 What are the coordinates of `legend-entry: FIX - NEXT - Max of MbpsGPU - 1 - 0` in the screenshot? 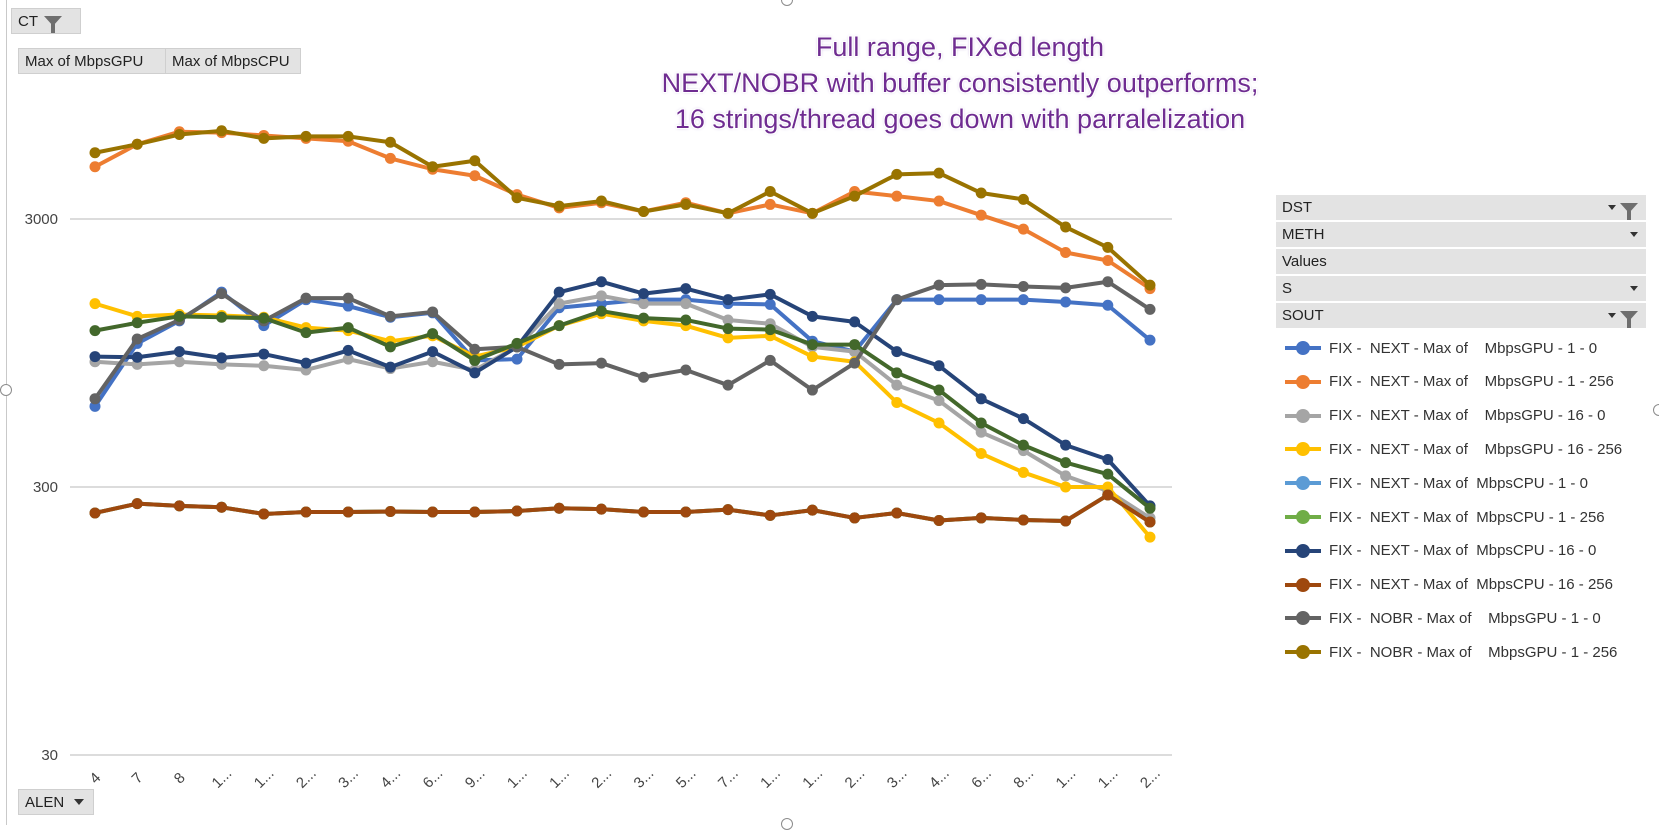 It's located at (1440, 348).